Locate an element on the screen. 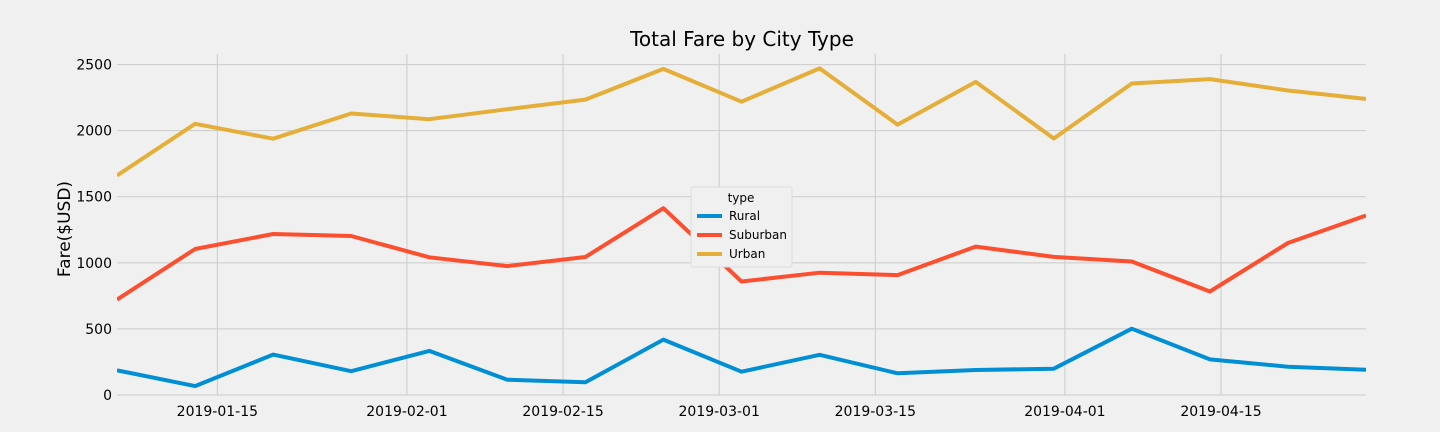  y-tick-label: 500 is located at coordinates (98, 330).